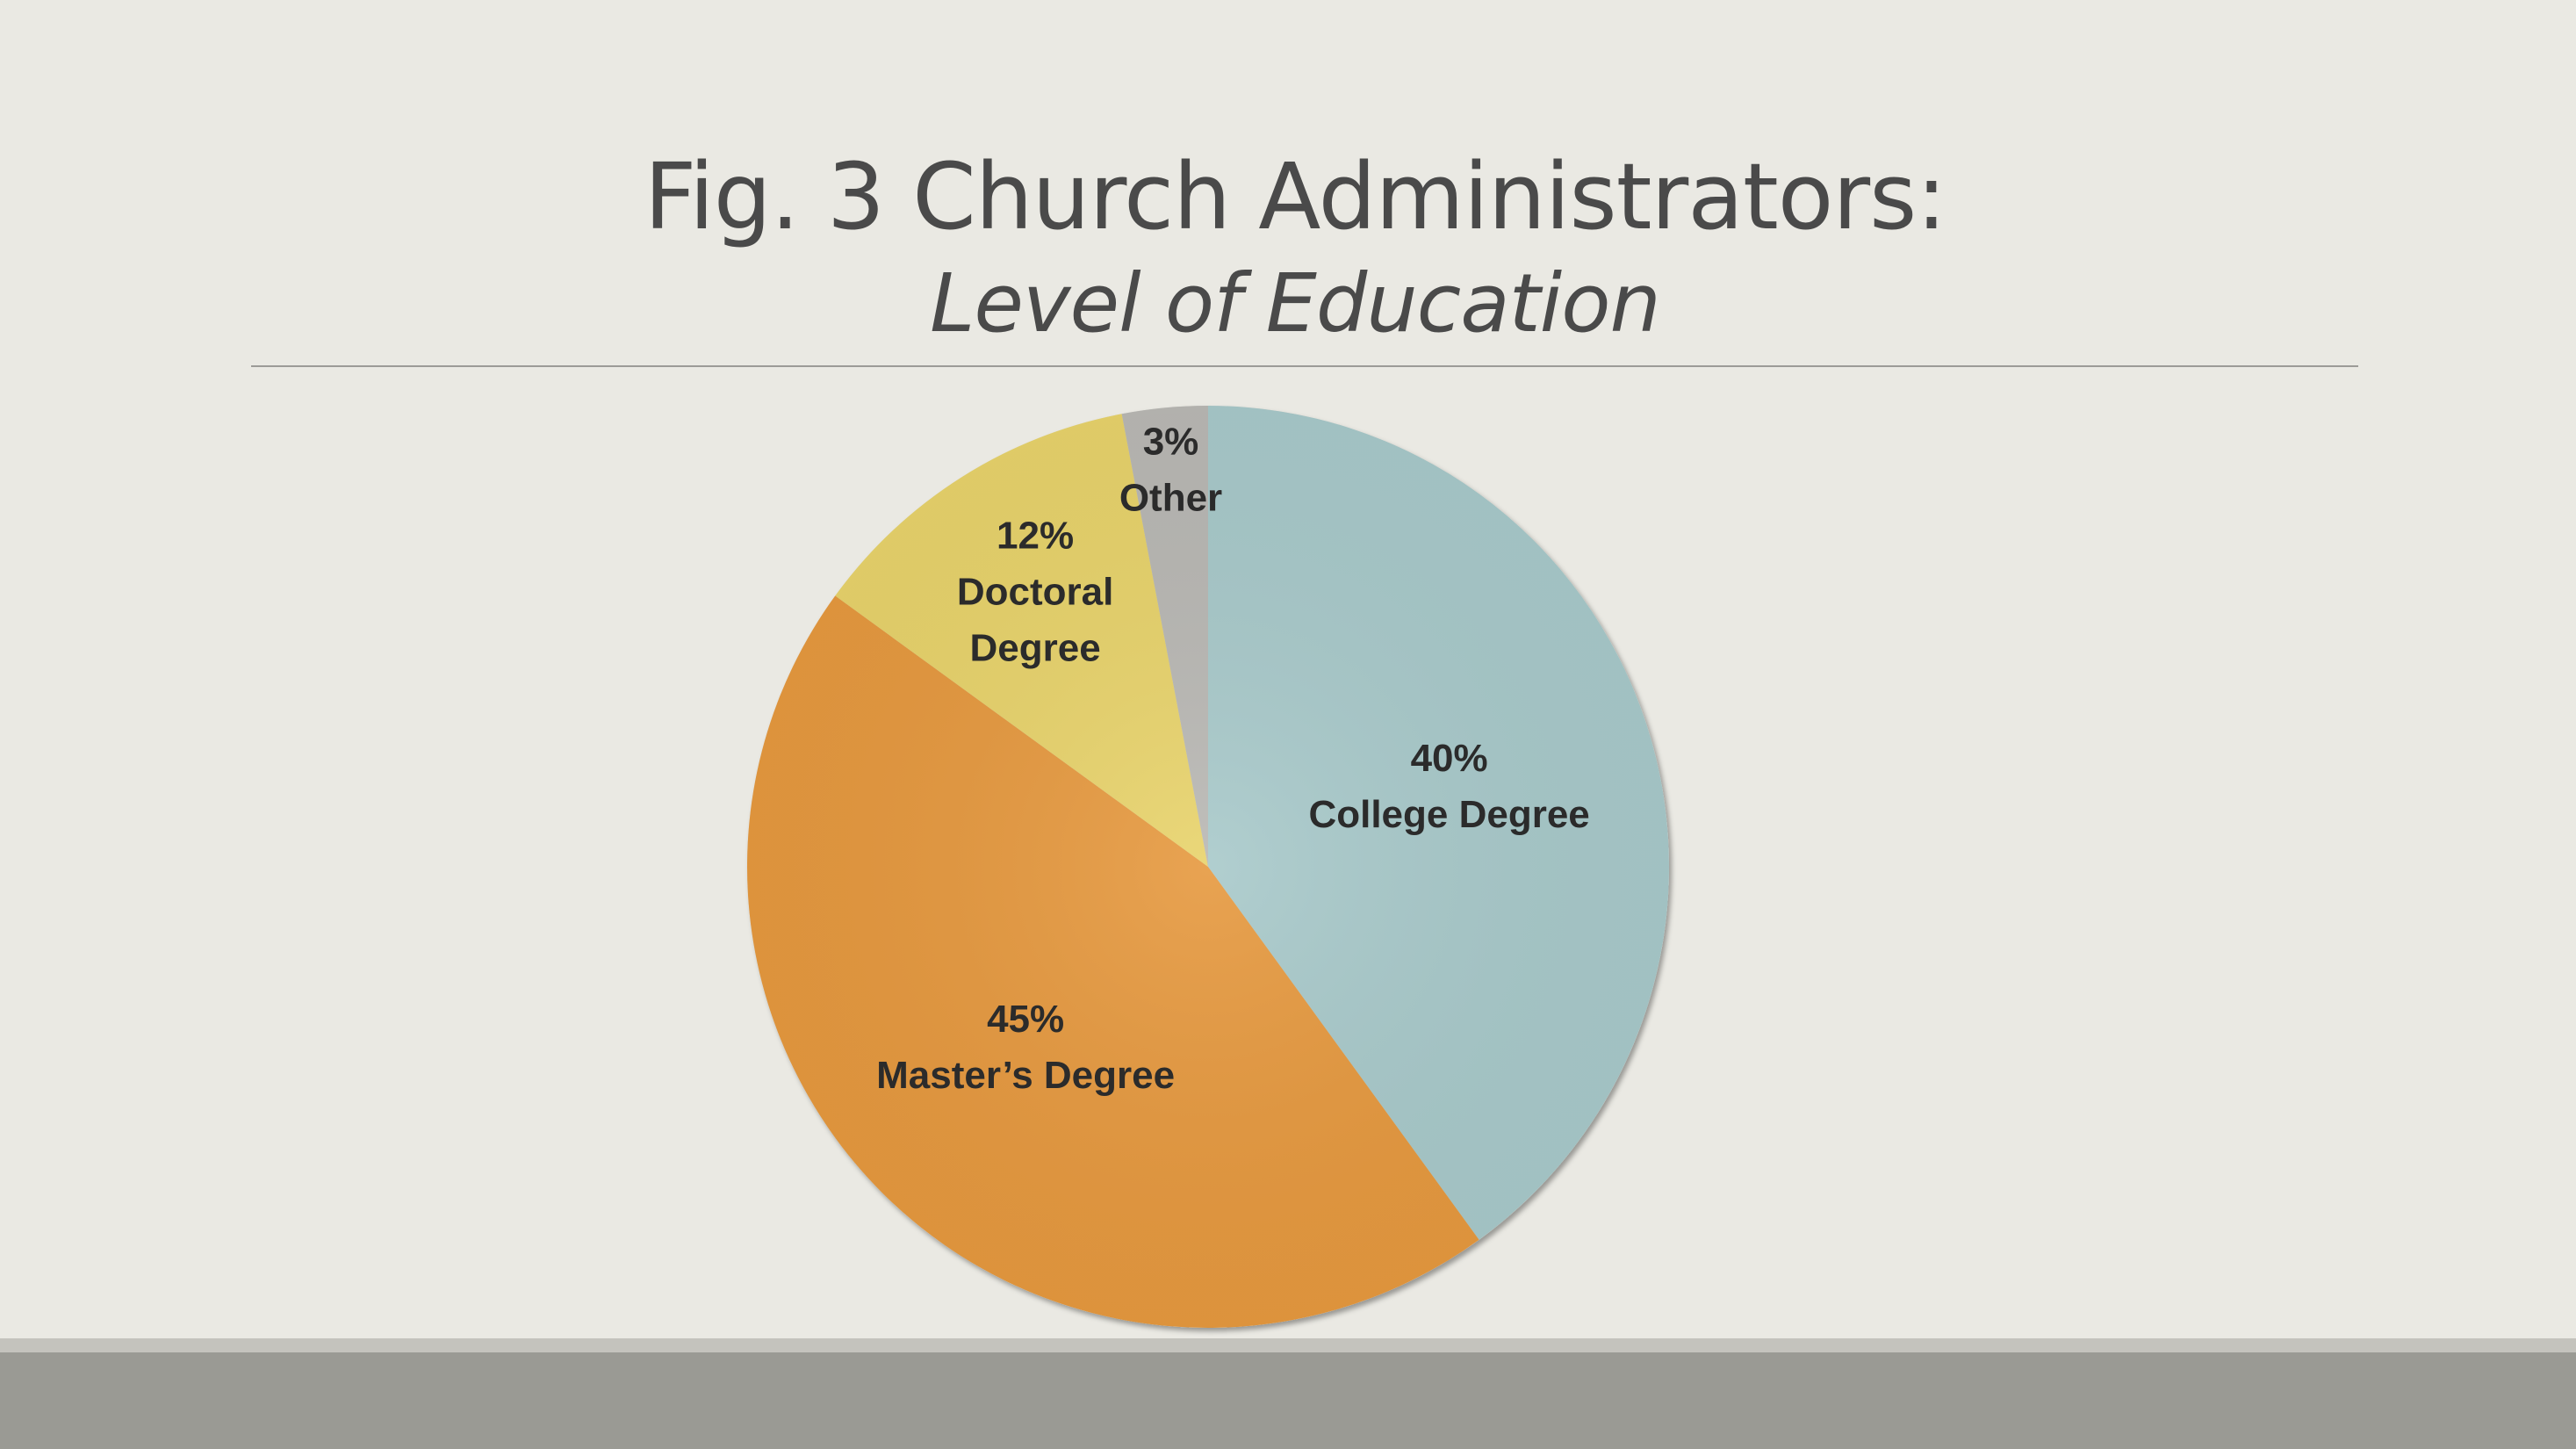  I want to click on pie-label-percent: 3%, so click(1171, 441).